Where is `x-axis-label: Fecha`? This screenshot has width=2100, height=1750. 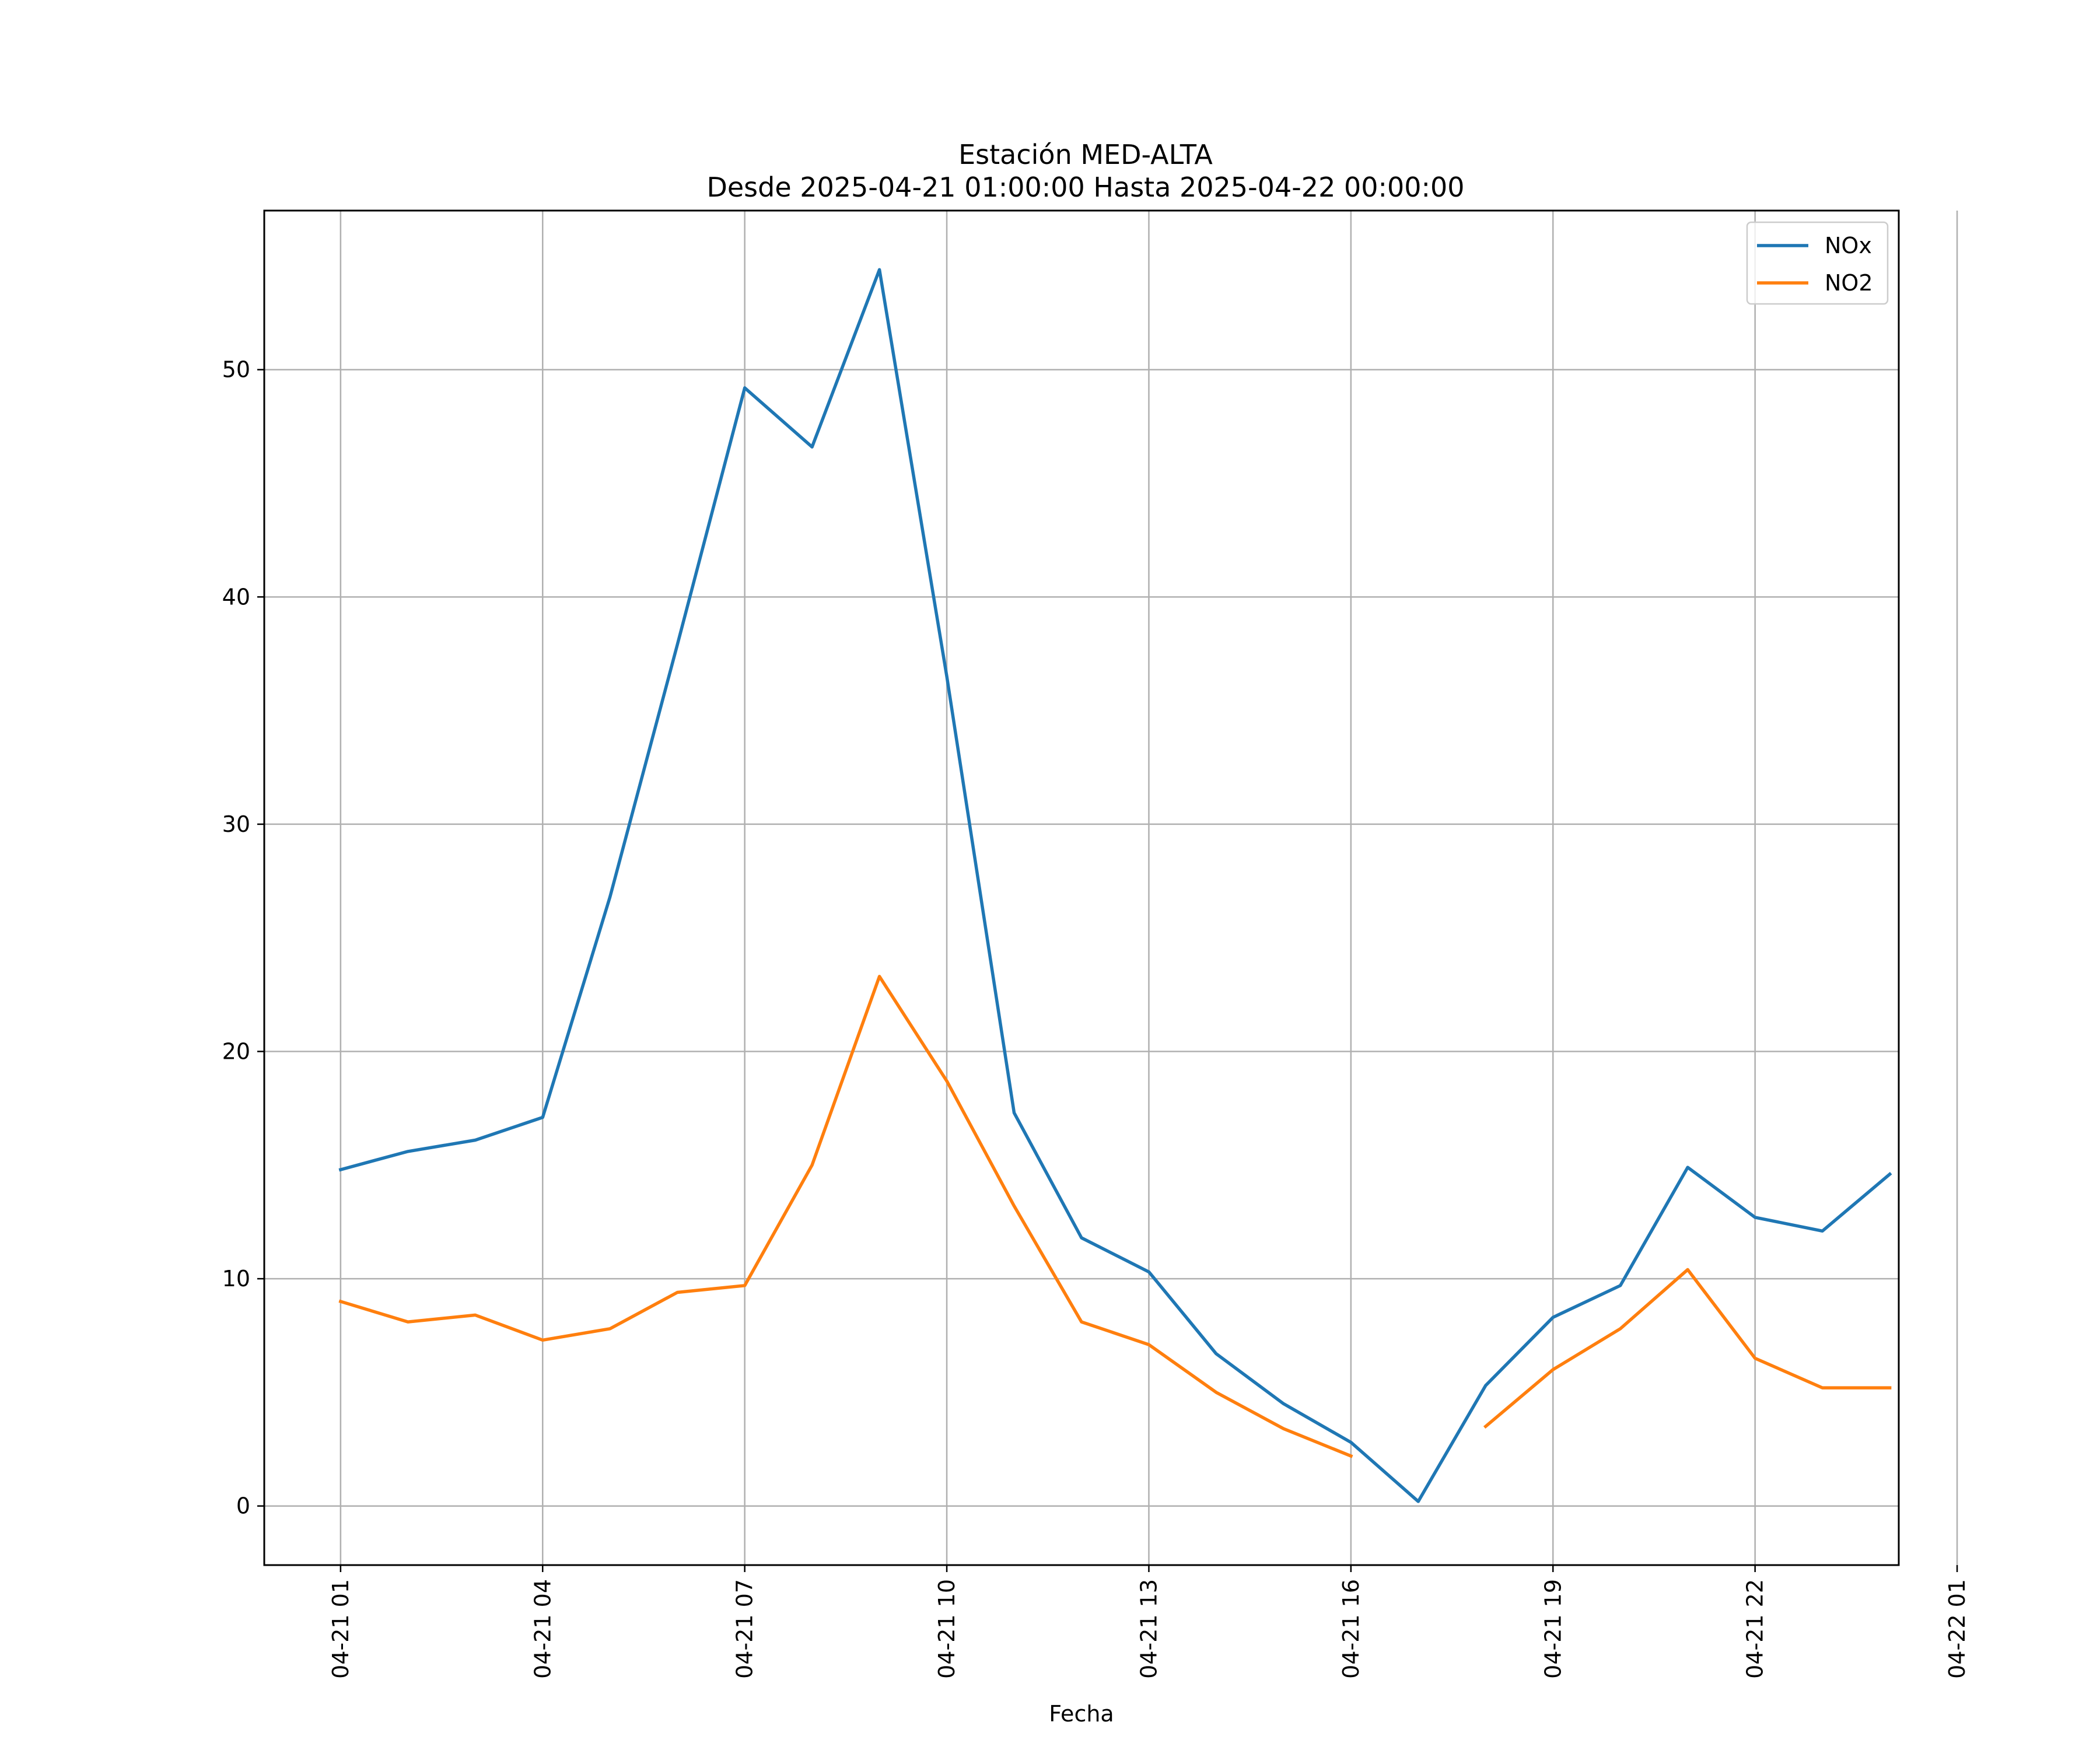 x-axis-label: Fecha is located at coordinates (1081, 1714).